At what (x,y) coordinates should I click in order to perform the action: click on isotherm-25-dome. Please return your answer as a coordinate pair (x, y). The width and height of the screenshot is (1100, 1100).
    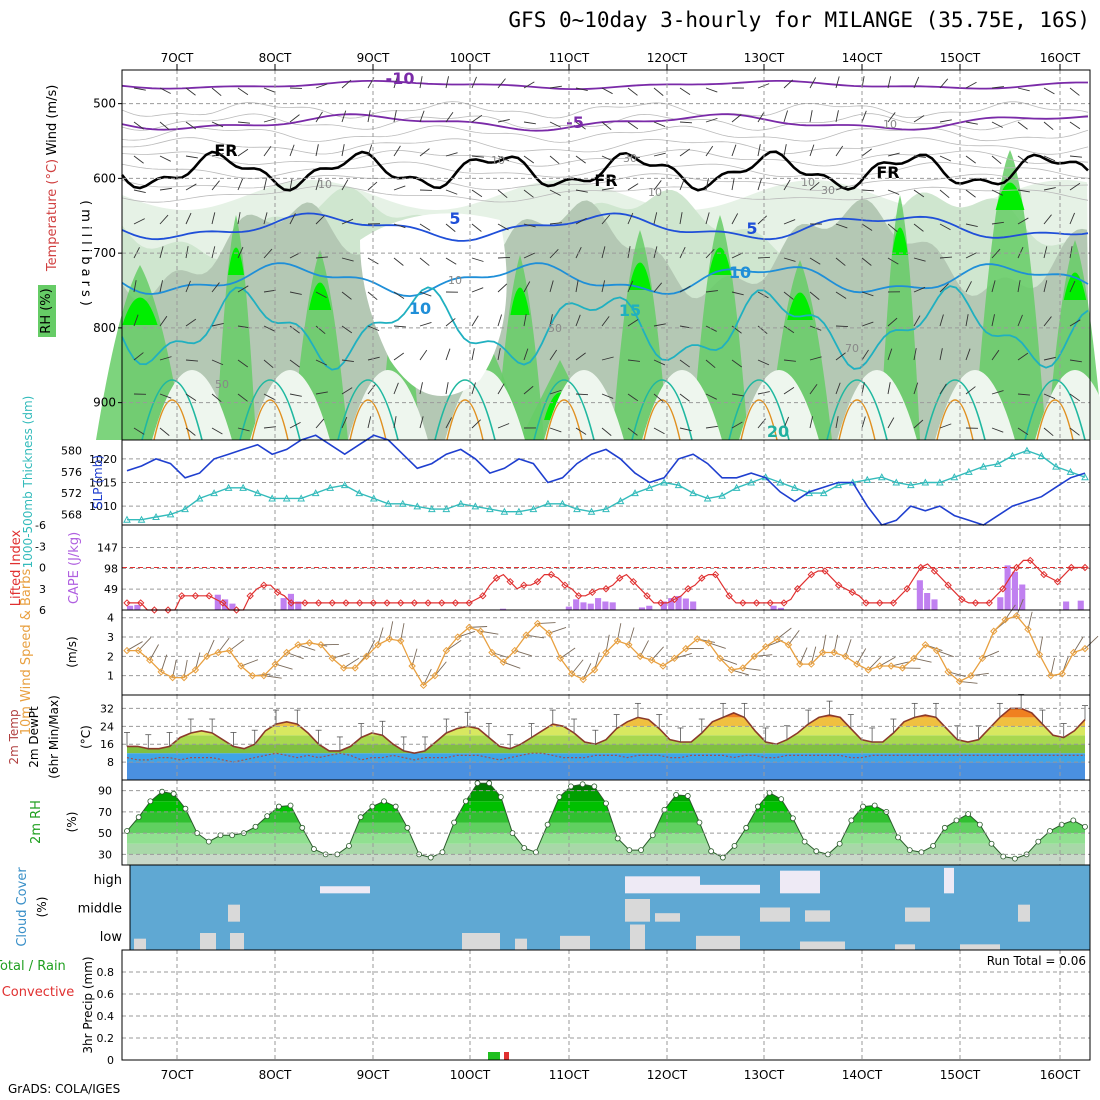
    Looking at the image, I should click on (368, 420).